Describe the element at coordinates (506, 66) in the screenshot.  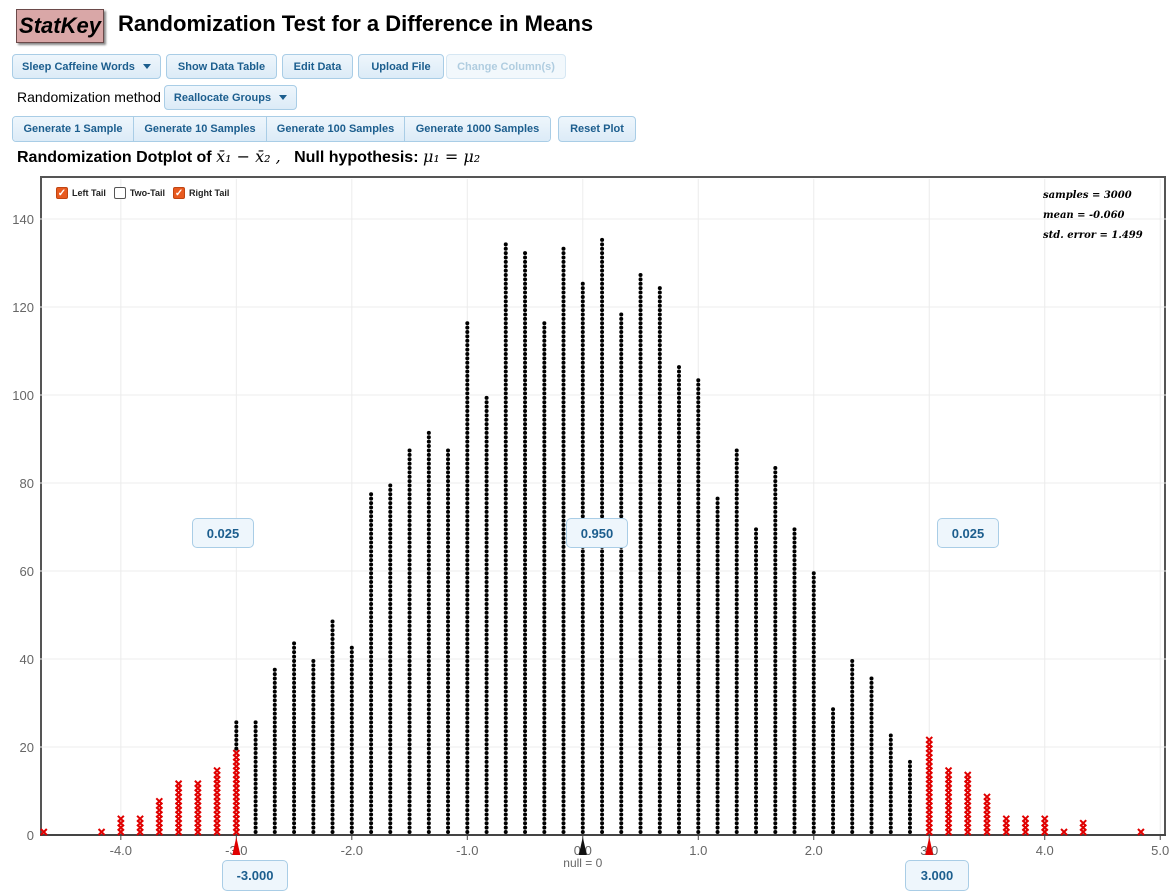
I see `change-columns-button: Change Column(s)` at that location.